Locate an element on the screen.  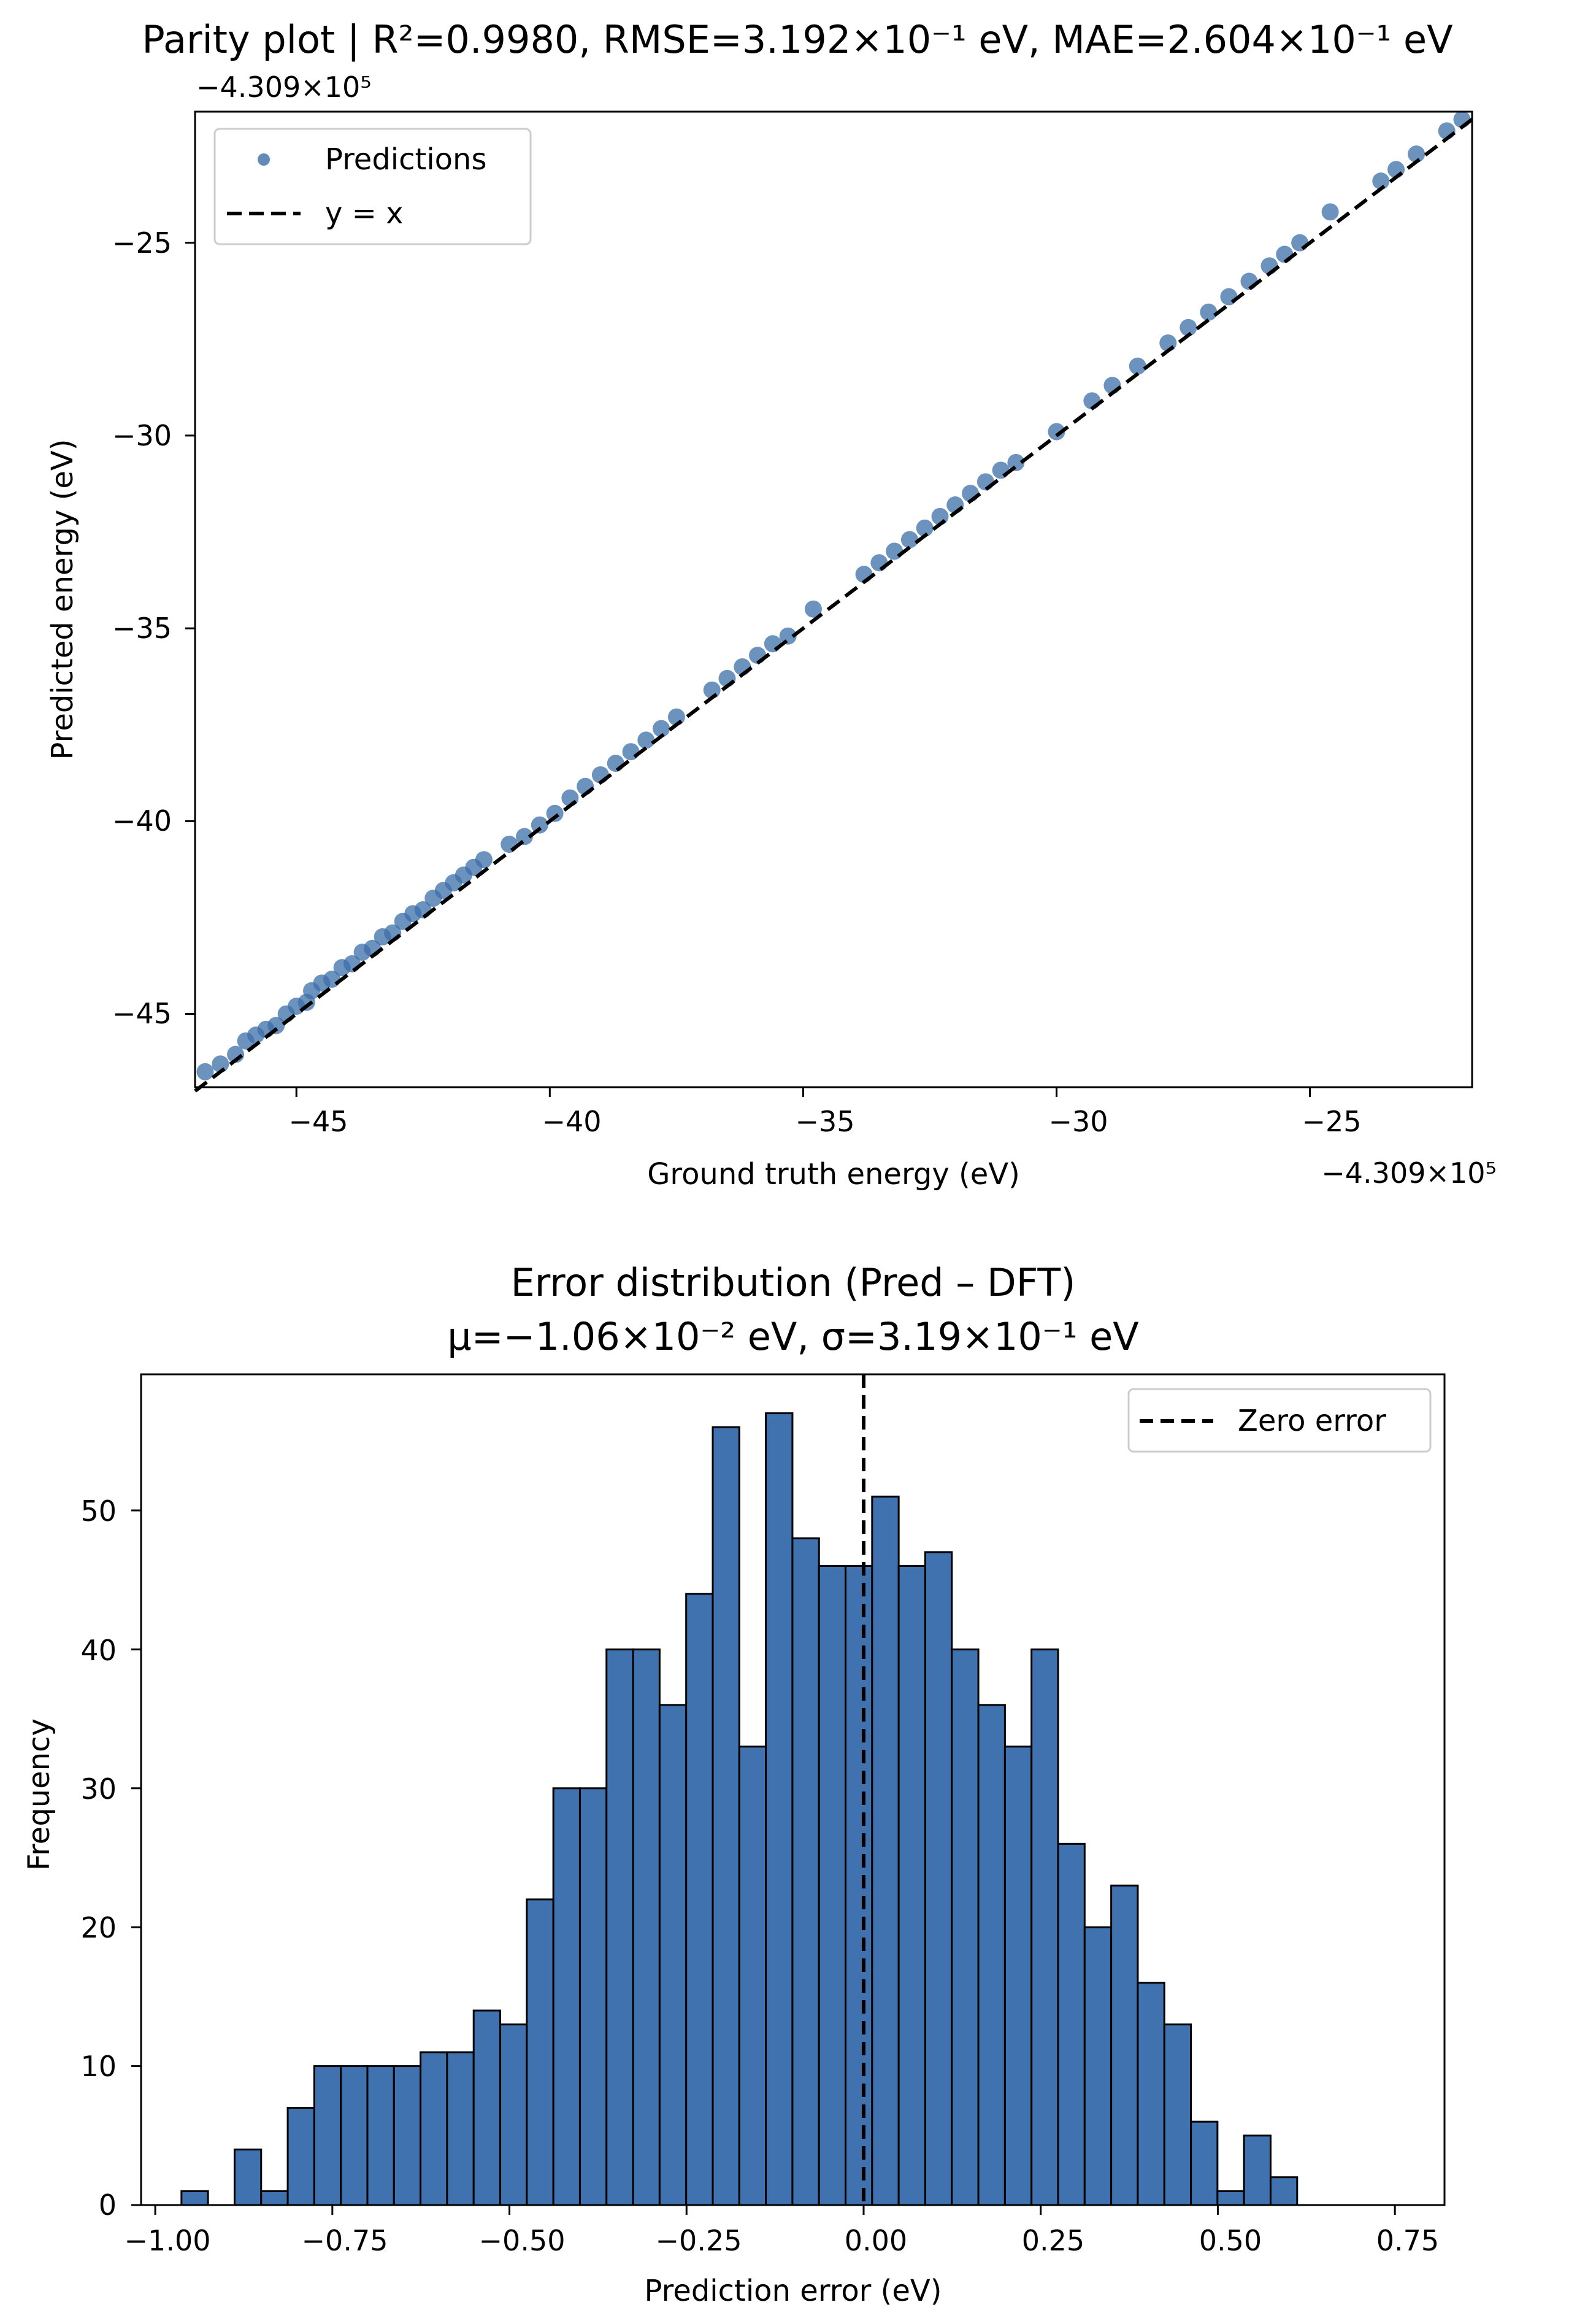
hist-x-axis-label: Prediction error (eV) is located at coordinates (793, 2291).